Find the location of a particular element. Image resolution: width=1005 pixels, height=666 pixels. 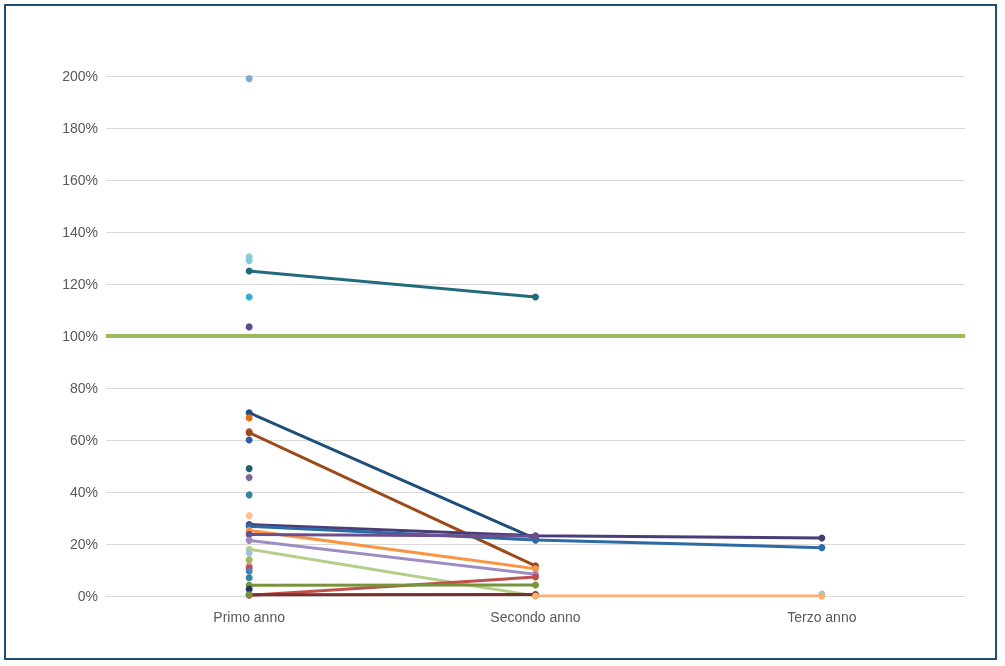

y-tick-label: 120% is located at coordinates (80, 284).